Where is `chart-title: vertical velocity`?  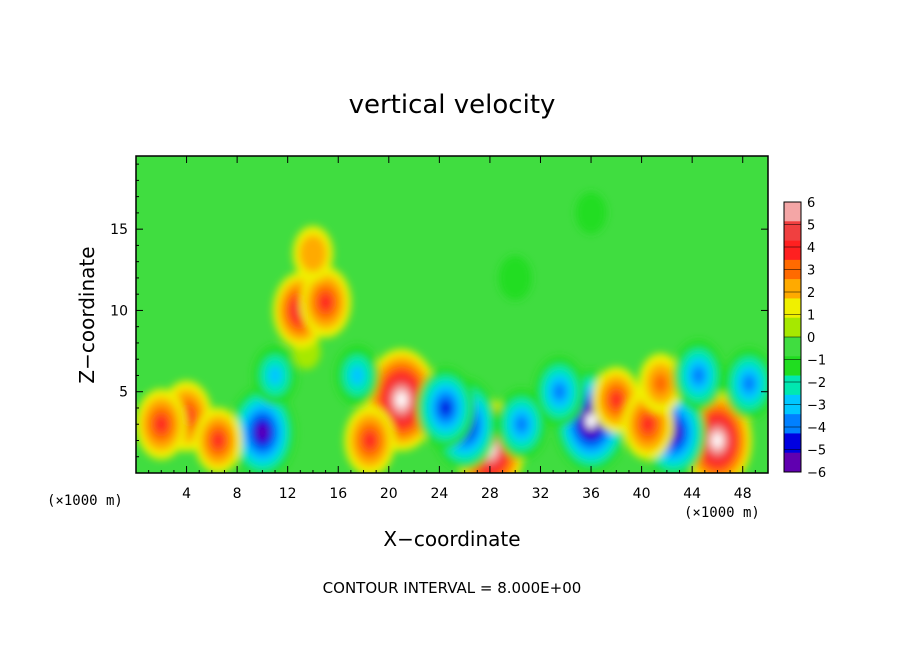 chart-title: vertical velocity is located at coordinates (452, 105).